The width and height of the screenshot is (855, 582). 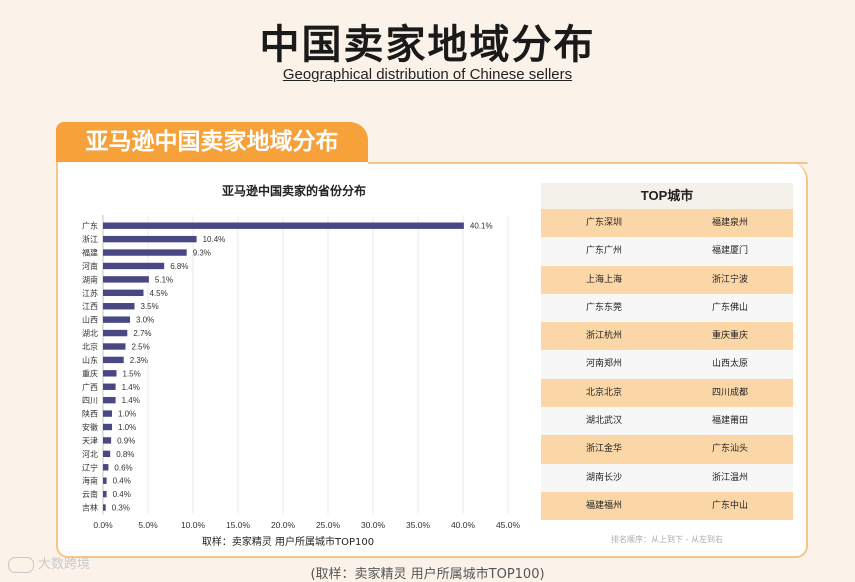 What do you see at coordinates (729, 364) in the screenshot?
I see `city-cell: 山西太原` at bounding box center [729, 364].